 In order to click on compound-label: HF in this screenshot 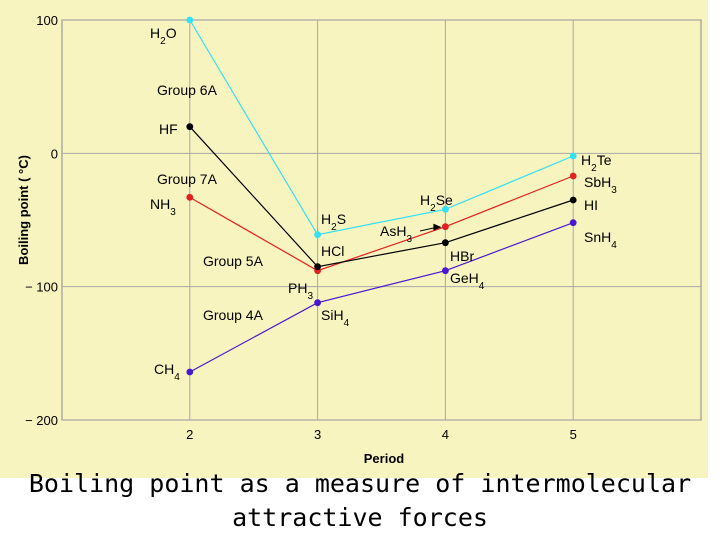, I will do `click(168, 129)`.